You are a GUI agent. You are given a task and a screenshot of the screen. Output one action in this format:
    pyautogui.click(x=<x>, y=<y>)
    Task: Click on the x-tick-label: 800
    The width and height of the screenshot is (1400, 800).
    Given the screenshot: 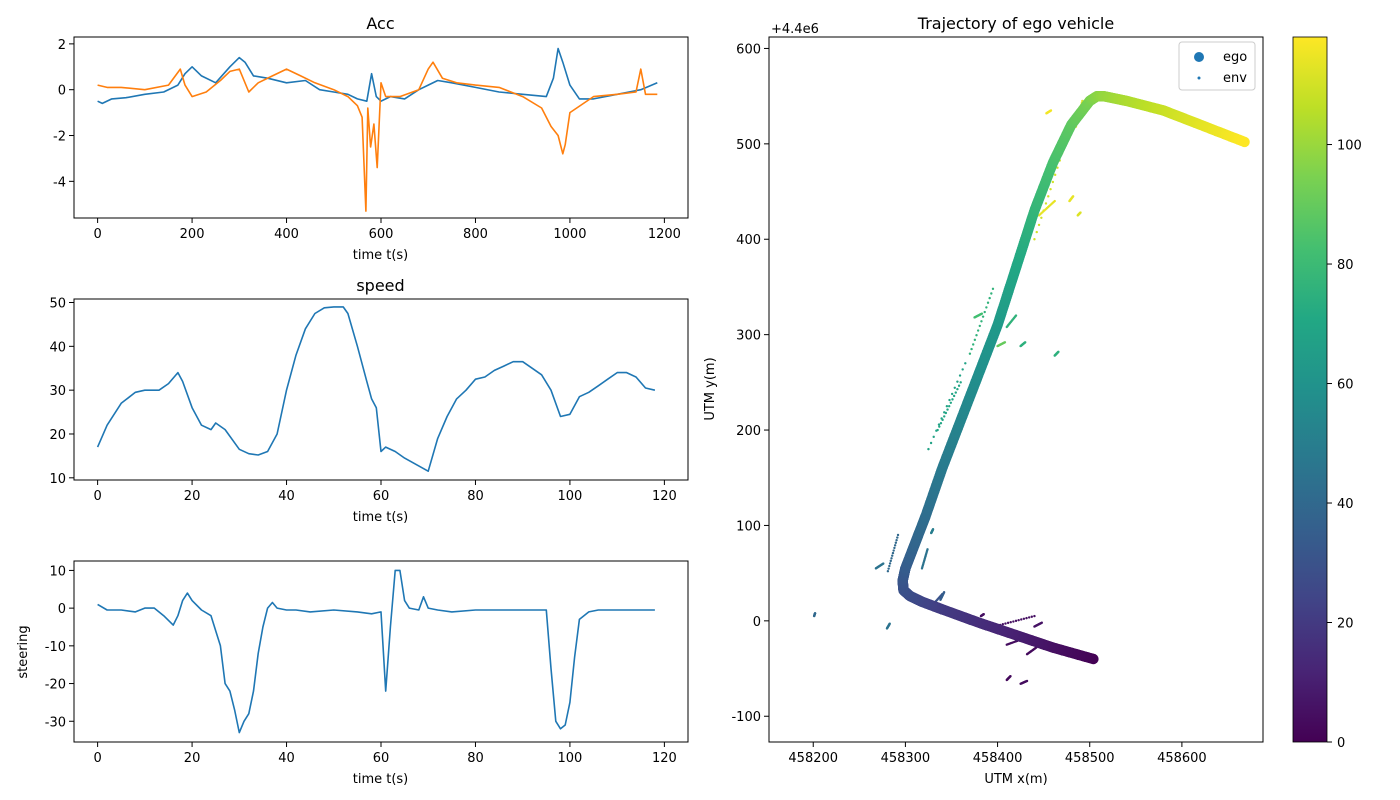 What is the action you would take?
    pyautogui.click(x=475, y=234)
    